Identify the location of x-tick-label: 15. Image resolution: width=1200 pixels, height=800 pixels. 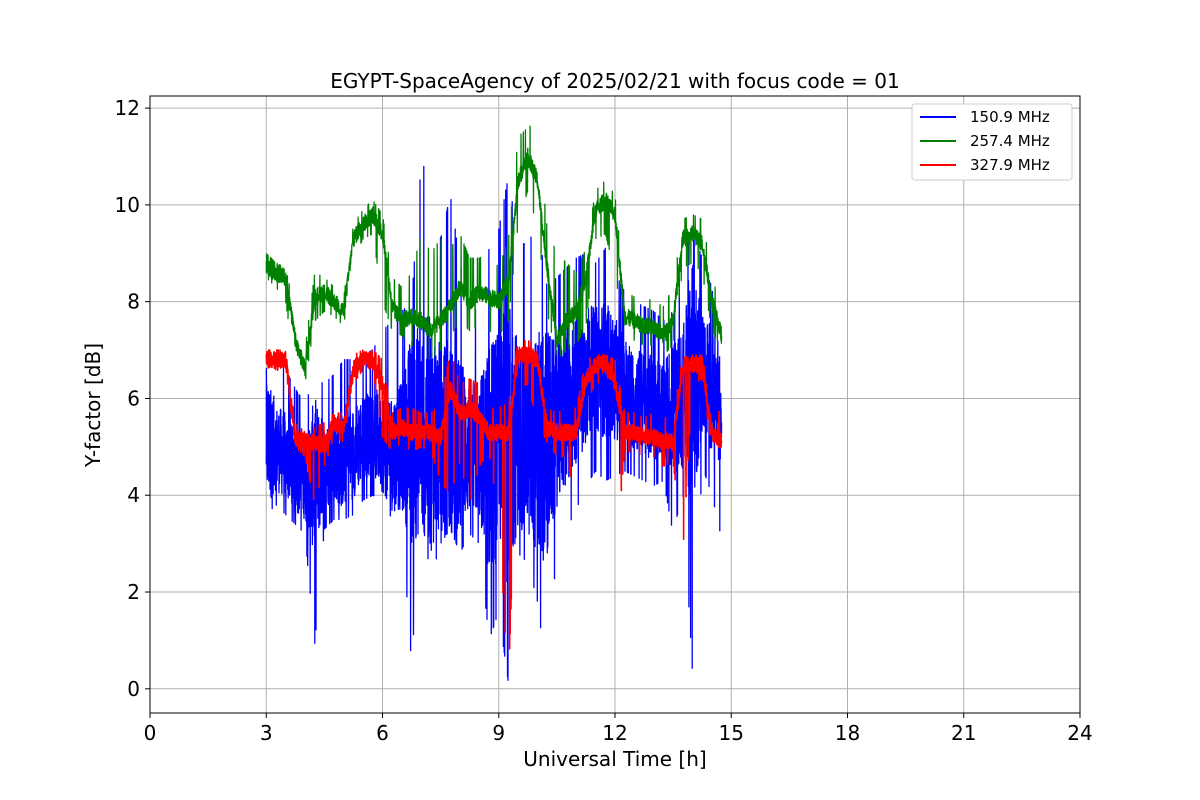
(731, 733).